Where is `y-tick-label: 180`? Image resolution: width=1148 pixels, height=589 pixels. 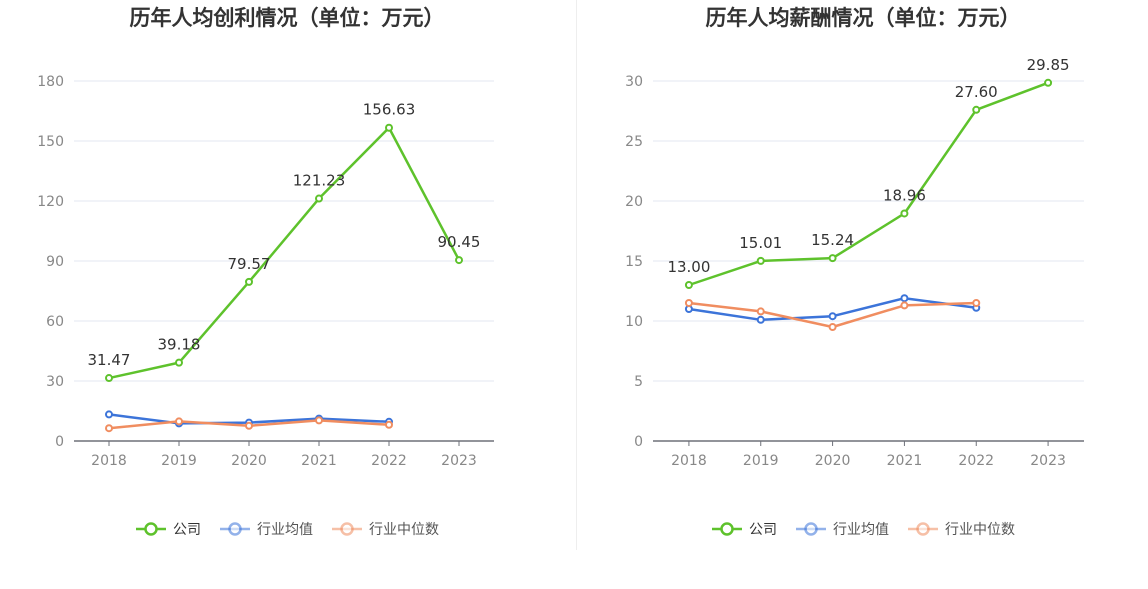
y-tick-label: 180 is located at coordinates (50, 82).